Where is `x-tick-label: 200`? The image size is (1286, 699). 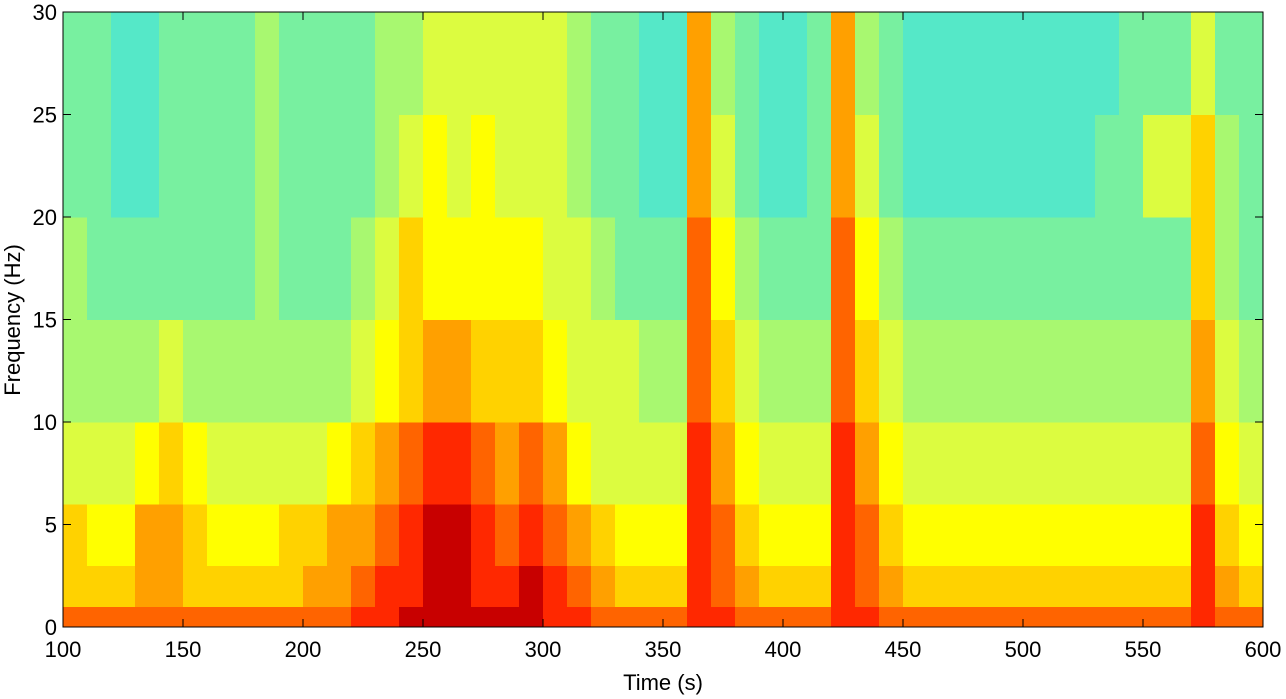 x-tick-label: 200 is located at coordinates (303, 649).